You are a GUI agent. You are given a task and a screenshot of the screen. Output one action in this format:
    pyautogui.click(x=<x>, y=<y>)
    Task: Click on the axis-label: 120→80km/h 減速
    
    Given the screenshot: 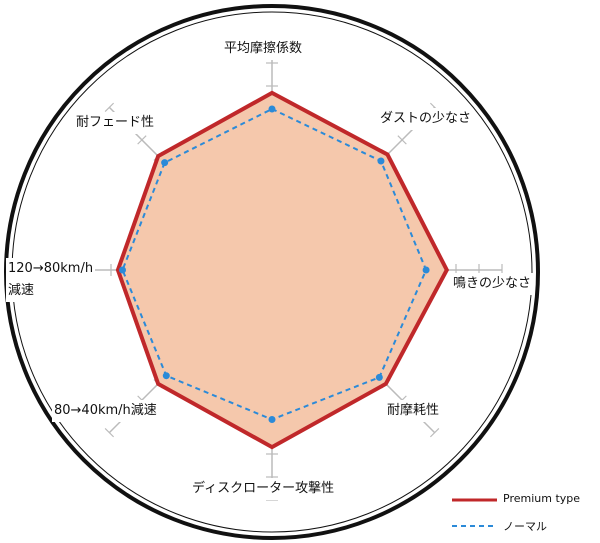 What is the action you would take?
    pyautogui.click(x=51, y=280)
    